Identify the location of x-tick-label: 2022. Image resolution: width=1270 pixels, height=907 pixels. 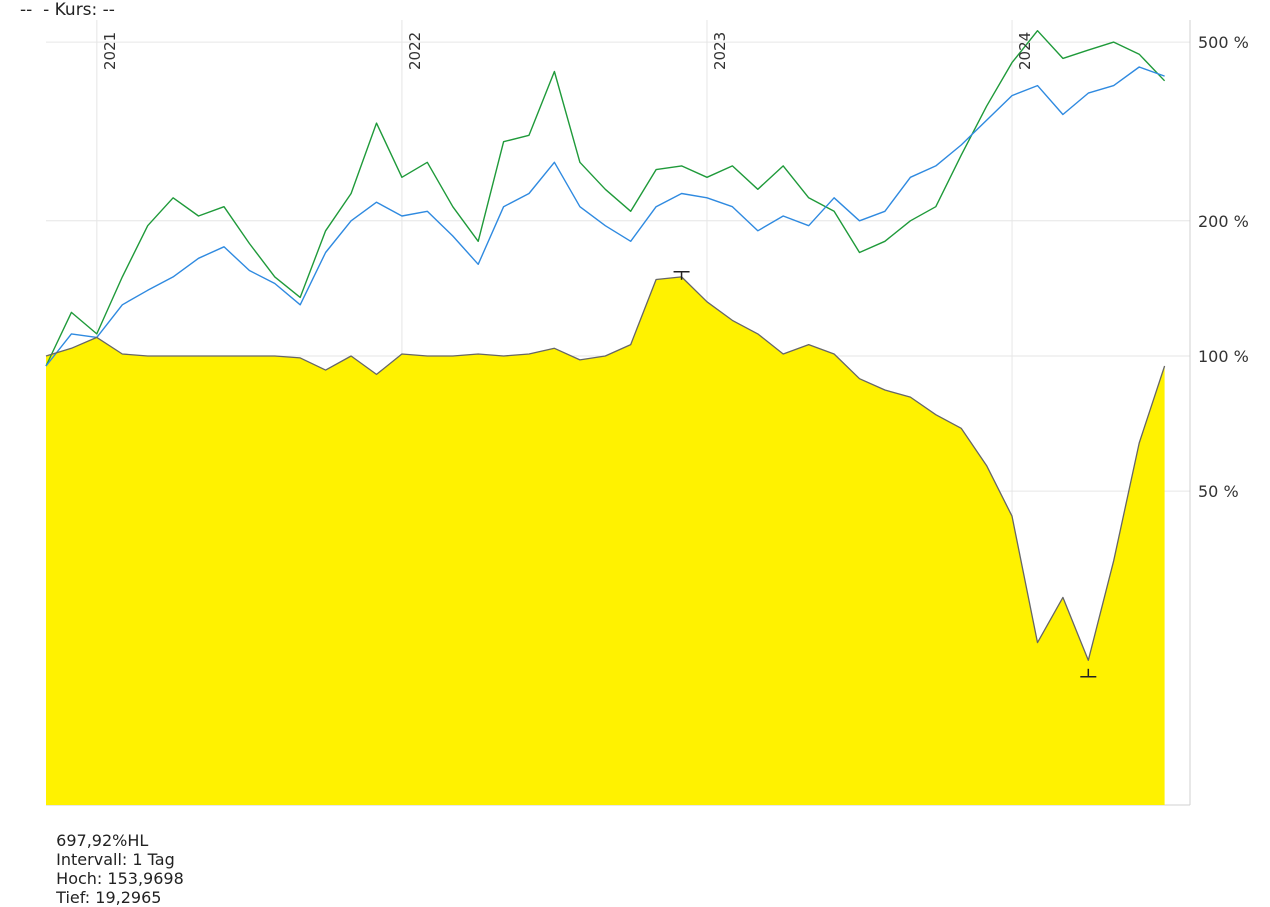
(415, 51).